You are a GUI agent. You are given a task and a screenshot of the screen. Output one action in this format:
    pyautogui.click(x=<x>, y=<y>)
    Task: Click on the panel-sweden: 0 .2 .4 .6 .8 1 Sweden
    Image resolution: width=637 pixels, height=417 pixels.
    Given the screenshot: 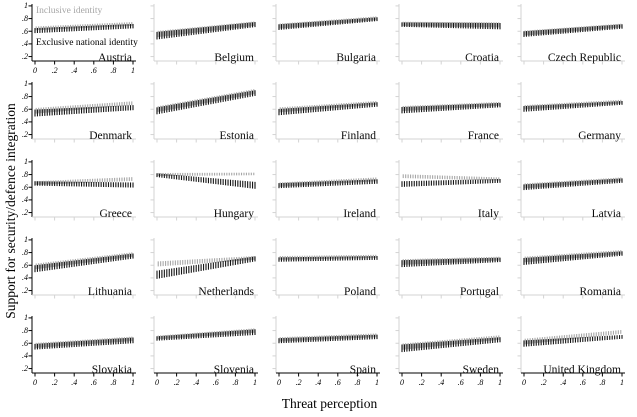 What is the action you would take?
    pyautogui.click(x=448, y=351)
    